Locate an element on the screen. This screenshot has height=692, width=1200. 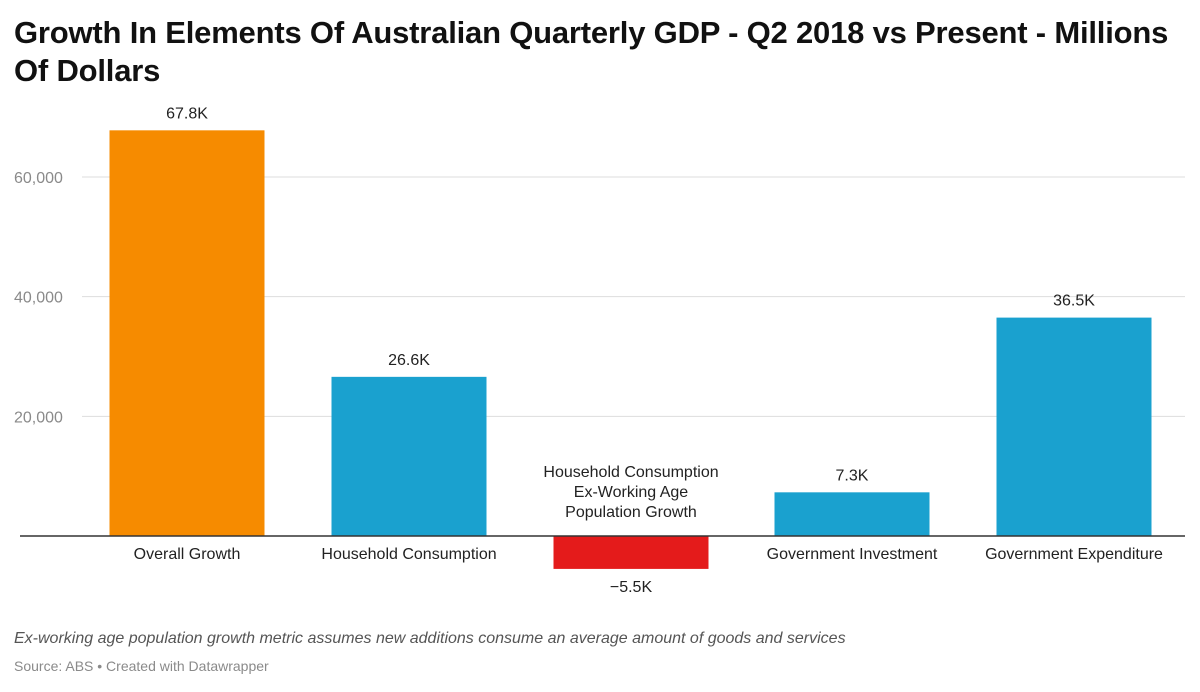
value-label: 36.5K is located at coordinates (1074, 301).